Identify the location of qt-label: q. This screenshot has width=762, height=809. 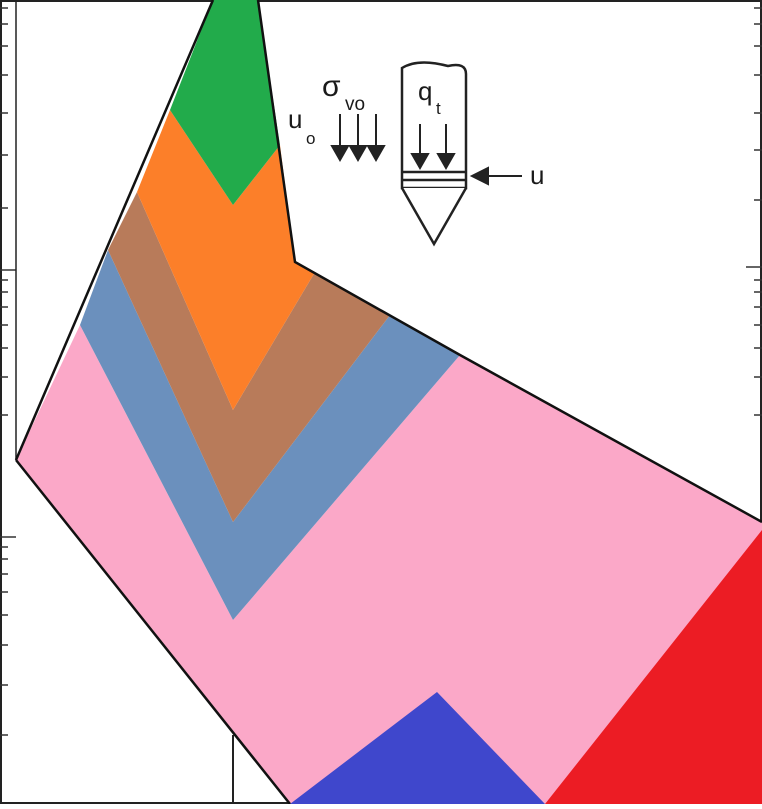
(425, 91).